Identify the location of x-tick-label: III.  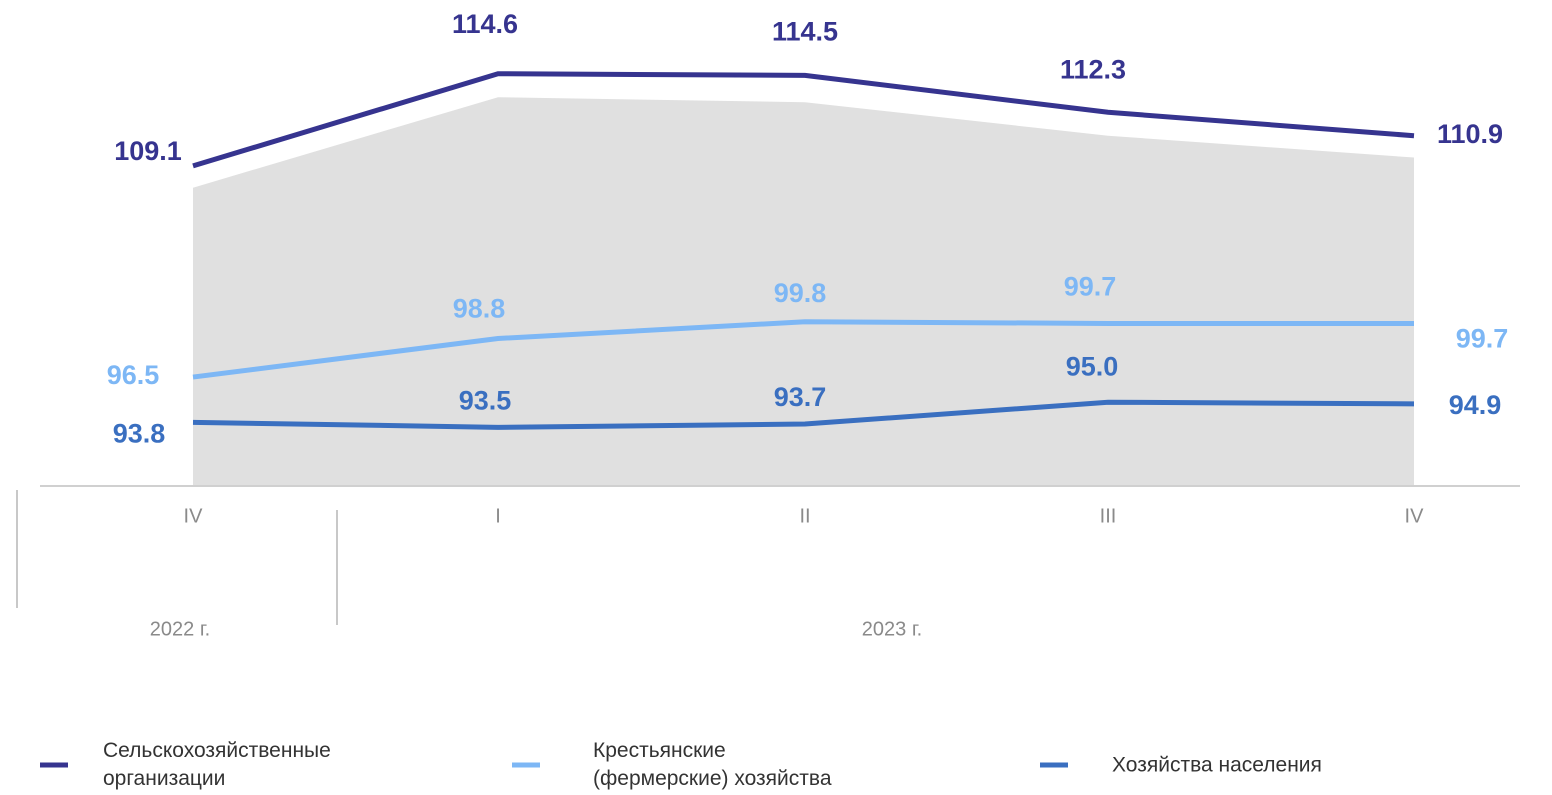
(1108, 516).